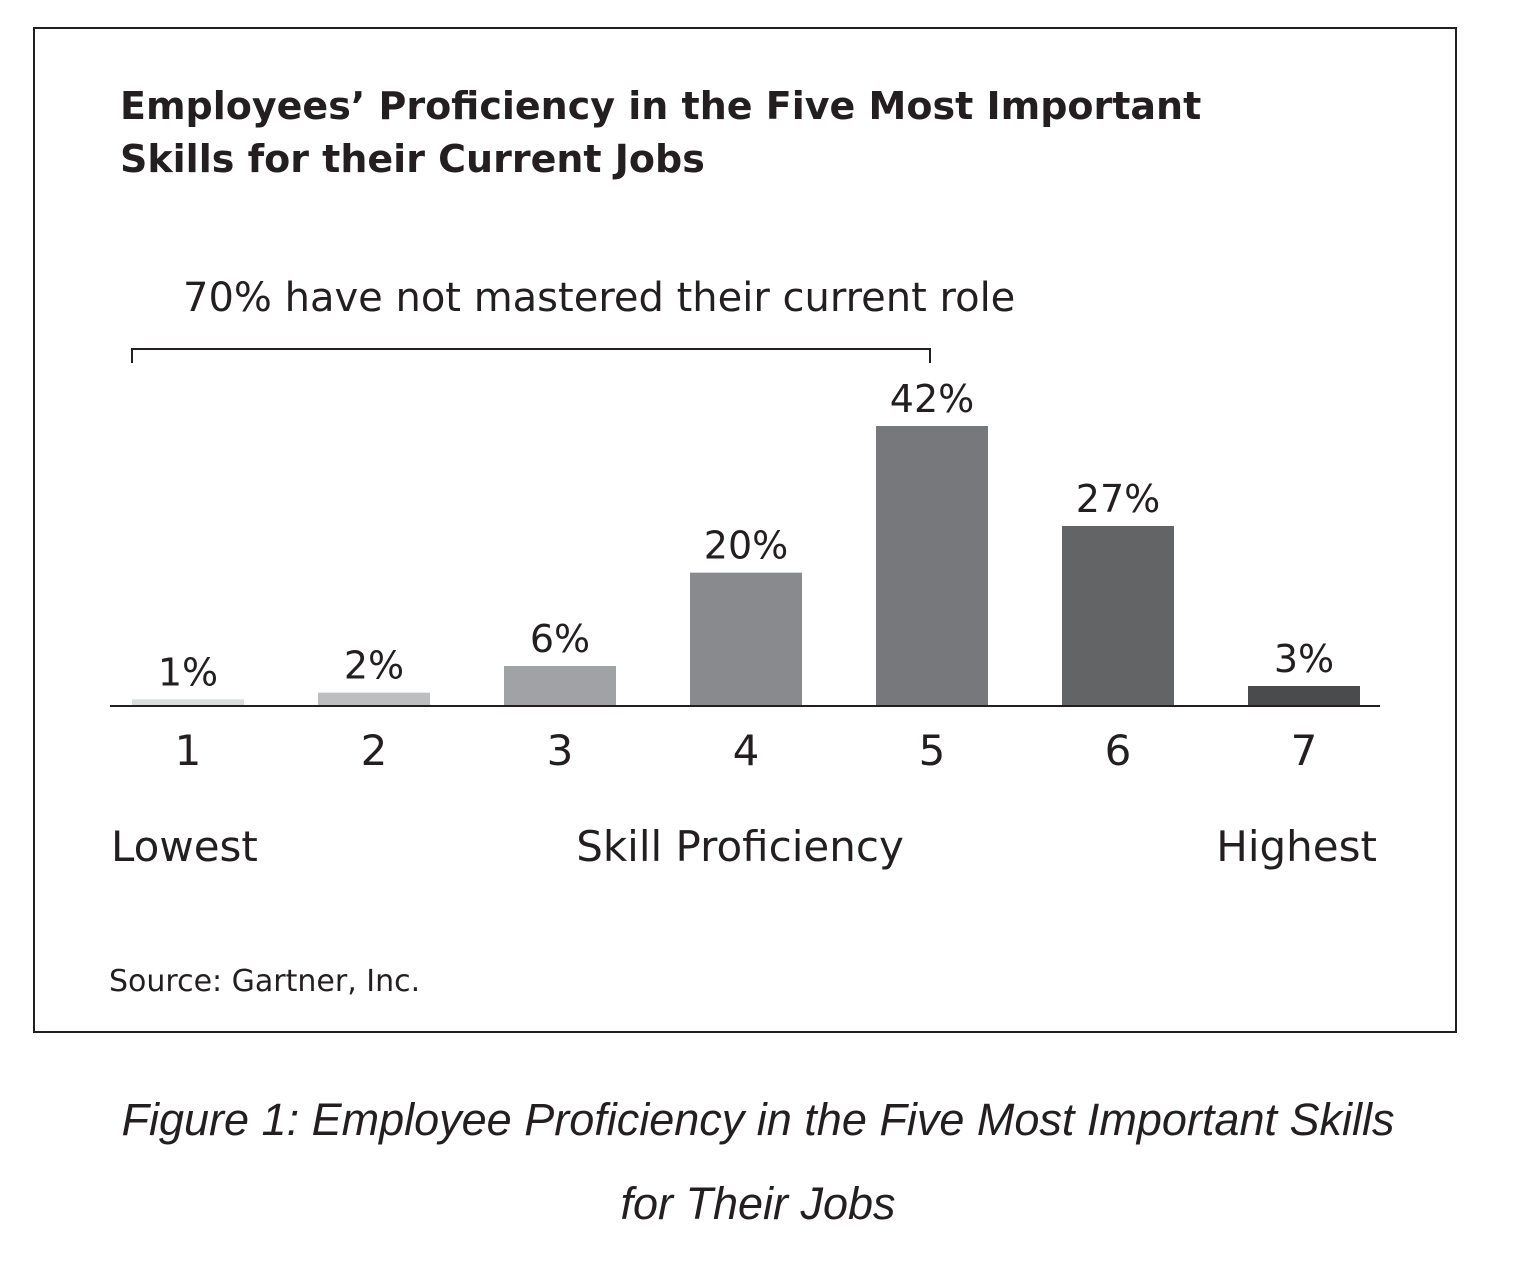  Describe the element at coordinates (1118, 499) in the screenshot. I see `data-label-6: 27%` at that location.